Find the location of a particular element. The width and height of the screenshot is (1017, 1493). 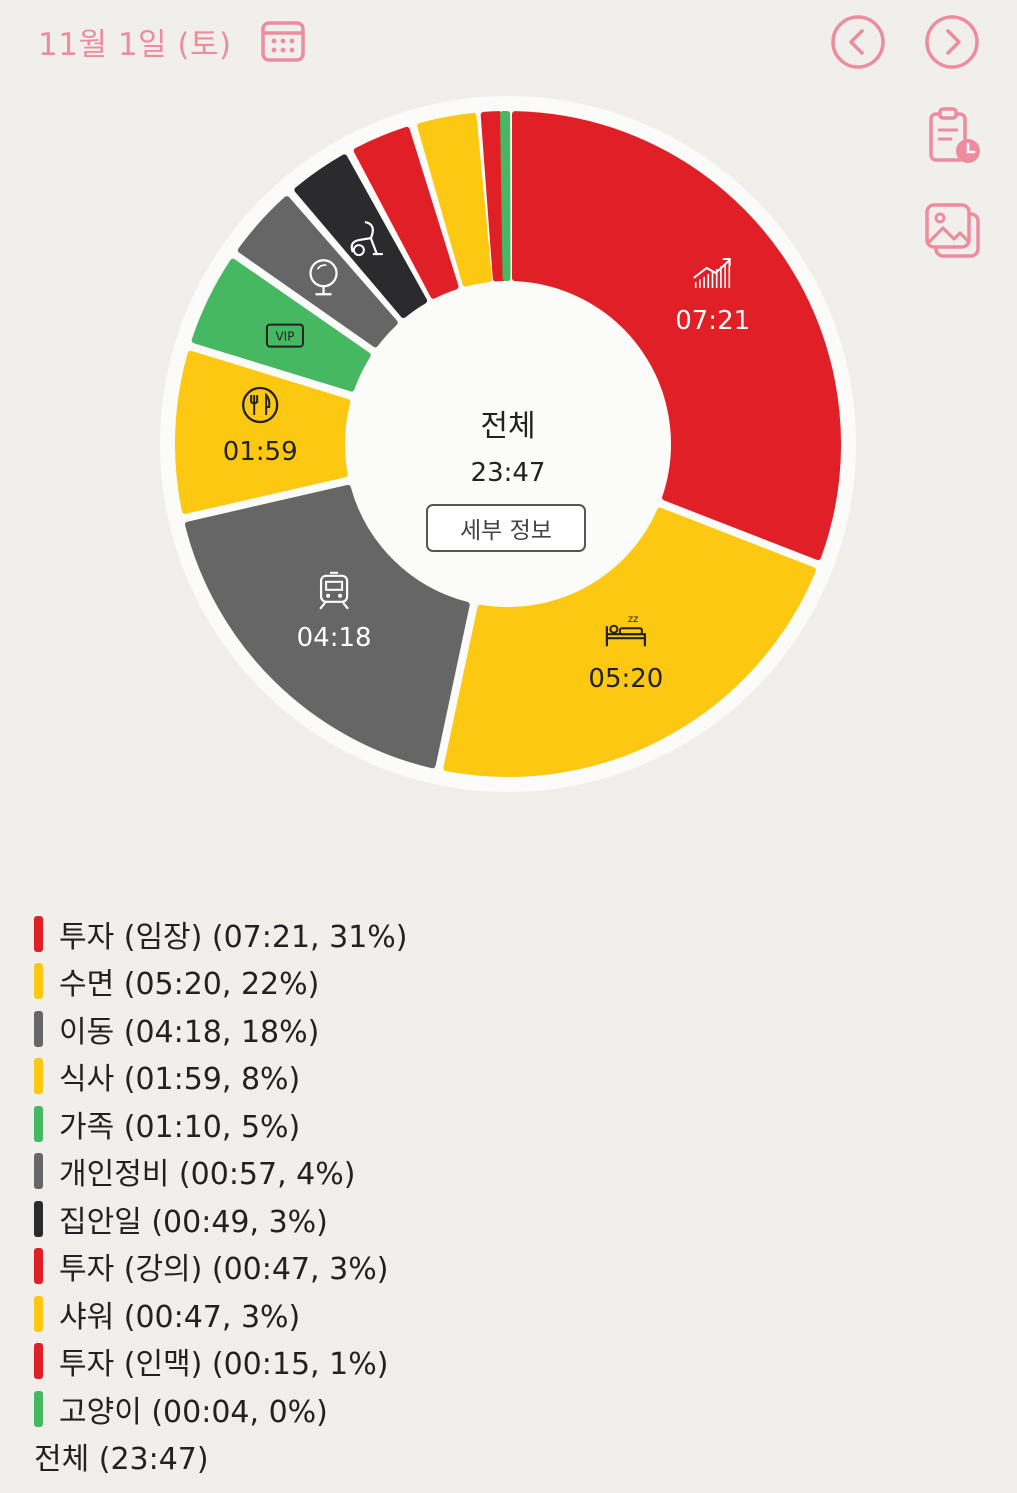

center-title: 전체 is located at coordinates (508, 426).